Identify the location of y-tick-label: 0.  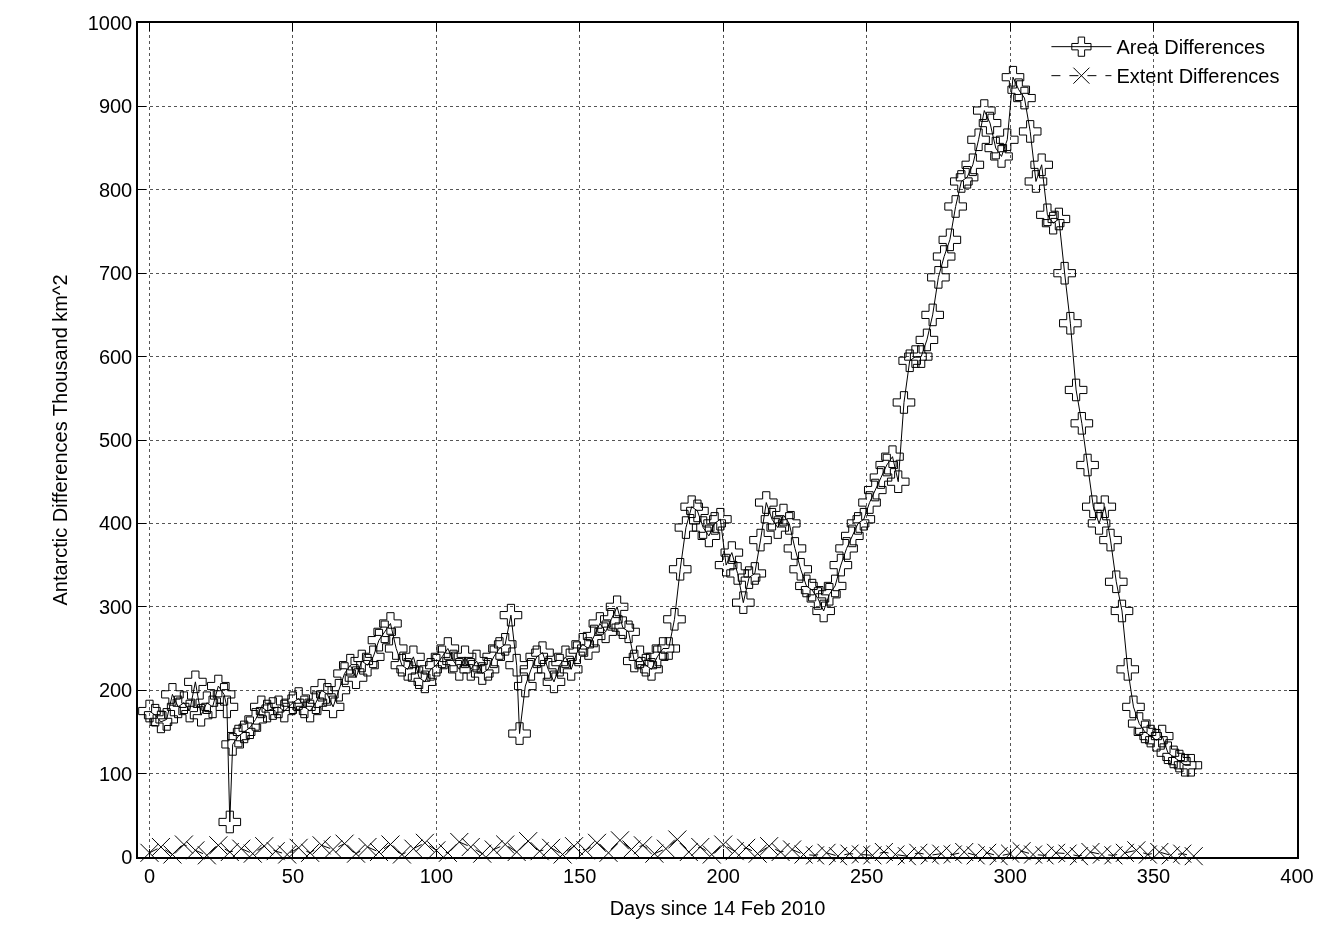
(127, 857).